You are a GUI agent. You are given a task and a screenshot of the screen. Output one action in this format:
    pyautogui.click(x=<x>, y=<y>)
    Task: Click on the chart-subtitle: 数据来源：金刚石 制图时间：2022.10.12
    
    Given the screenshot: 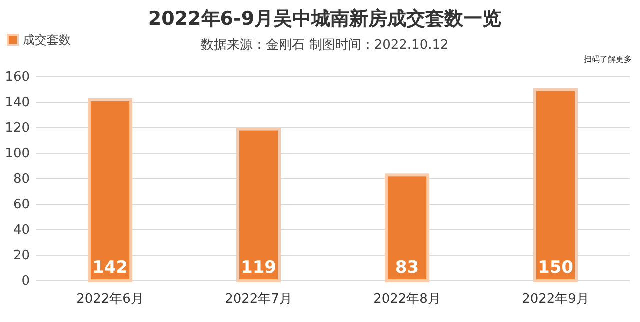 What is the action you would take?
    pyautogui.click(x=325, y=45)
    